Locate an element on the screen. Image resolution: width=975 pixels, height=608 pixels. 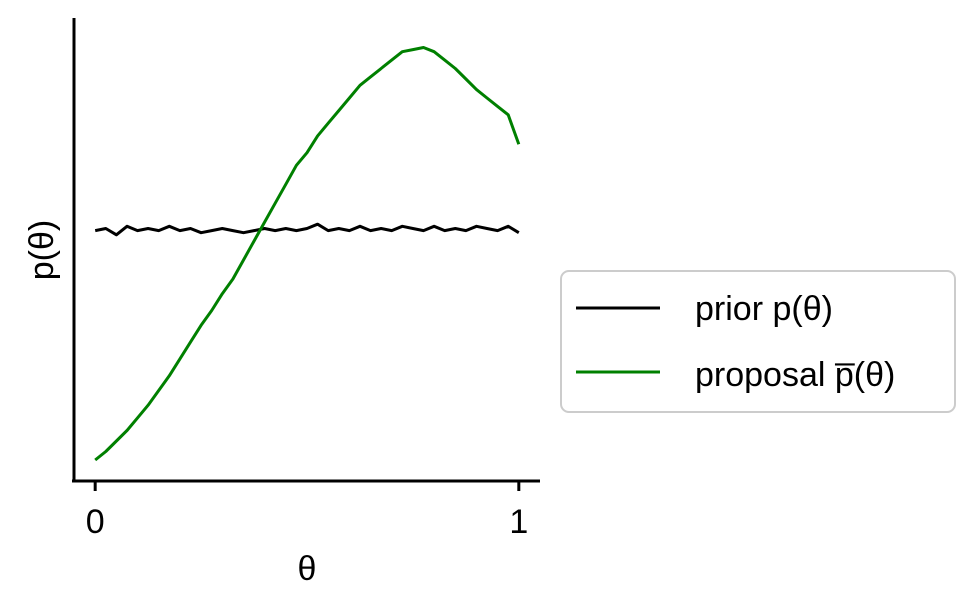
legend-label-proposal: proposal p̅(θ) is located at coordinates (795, 375).